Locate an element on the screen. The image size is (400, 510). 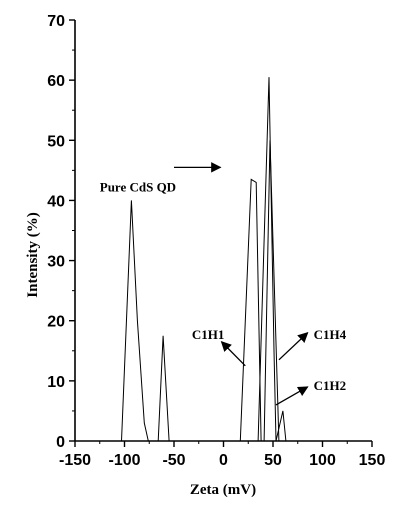
y-axis-title: Intensity (%) is located at coordinates (33, 254).